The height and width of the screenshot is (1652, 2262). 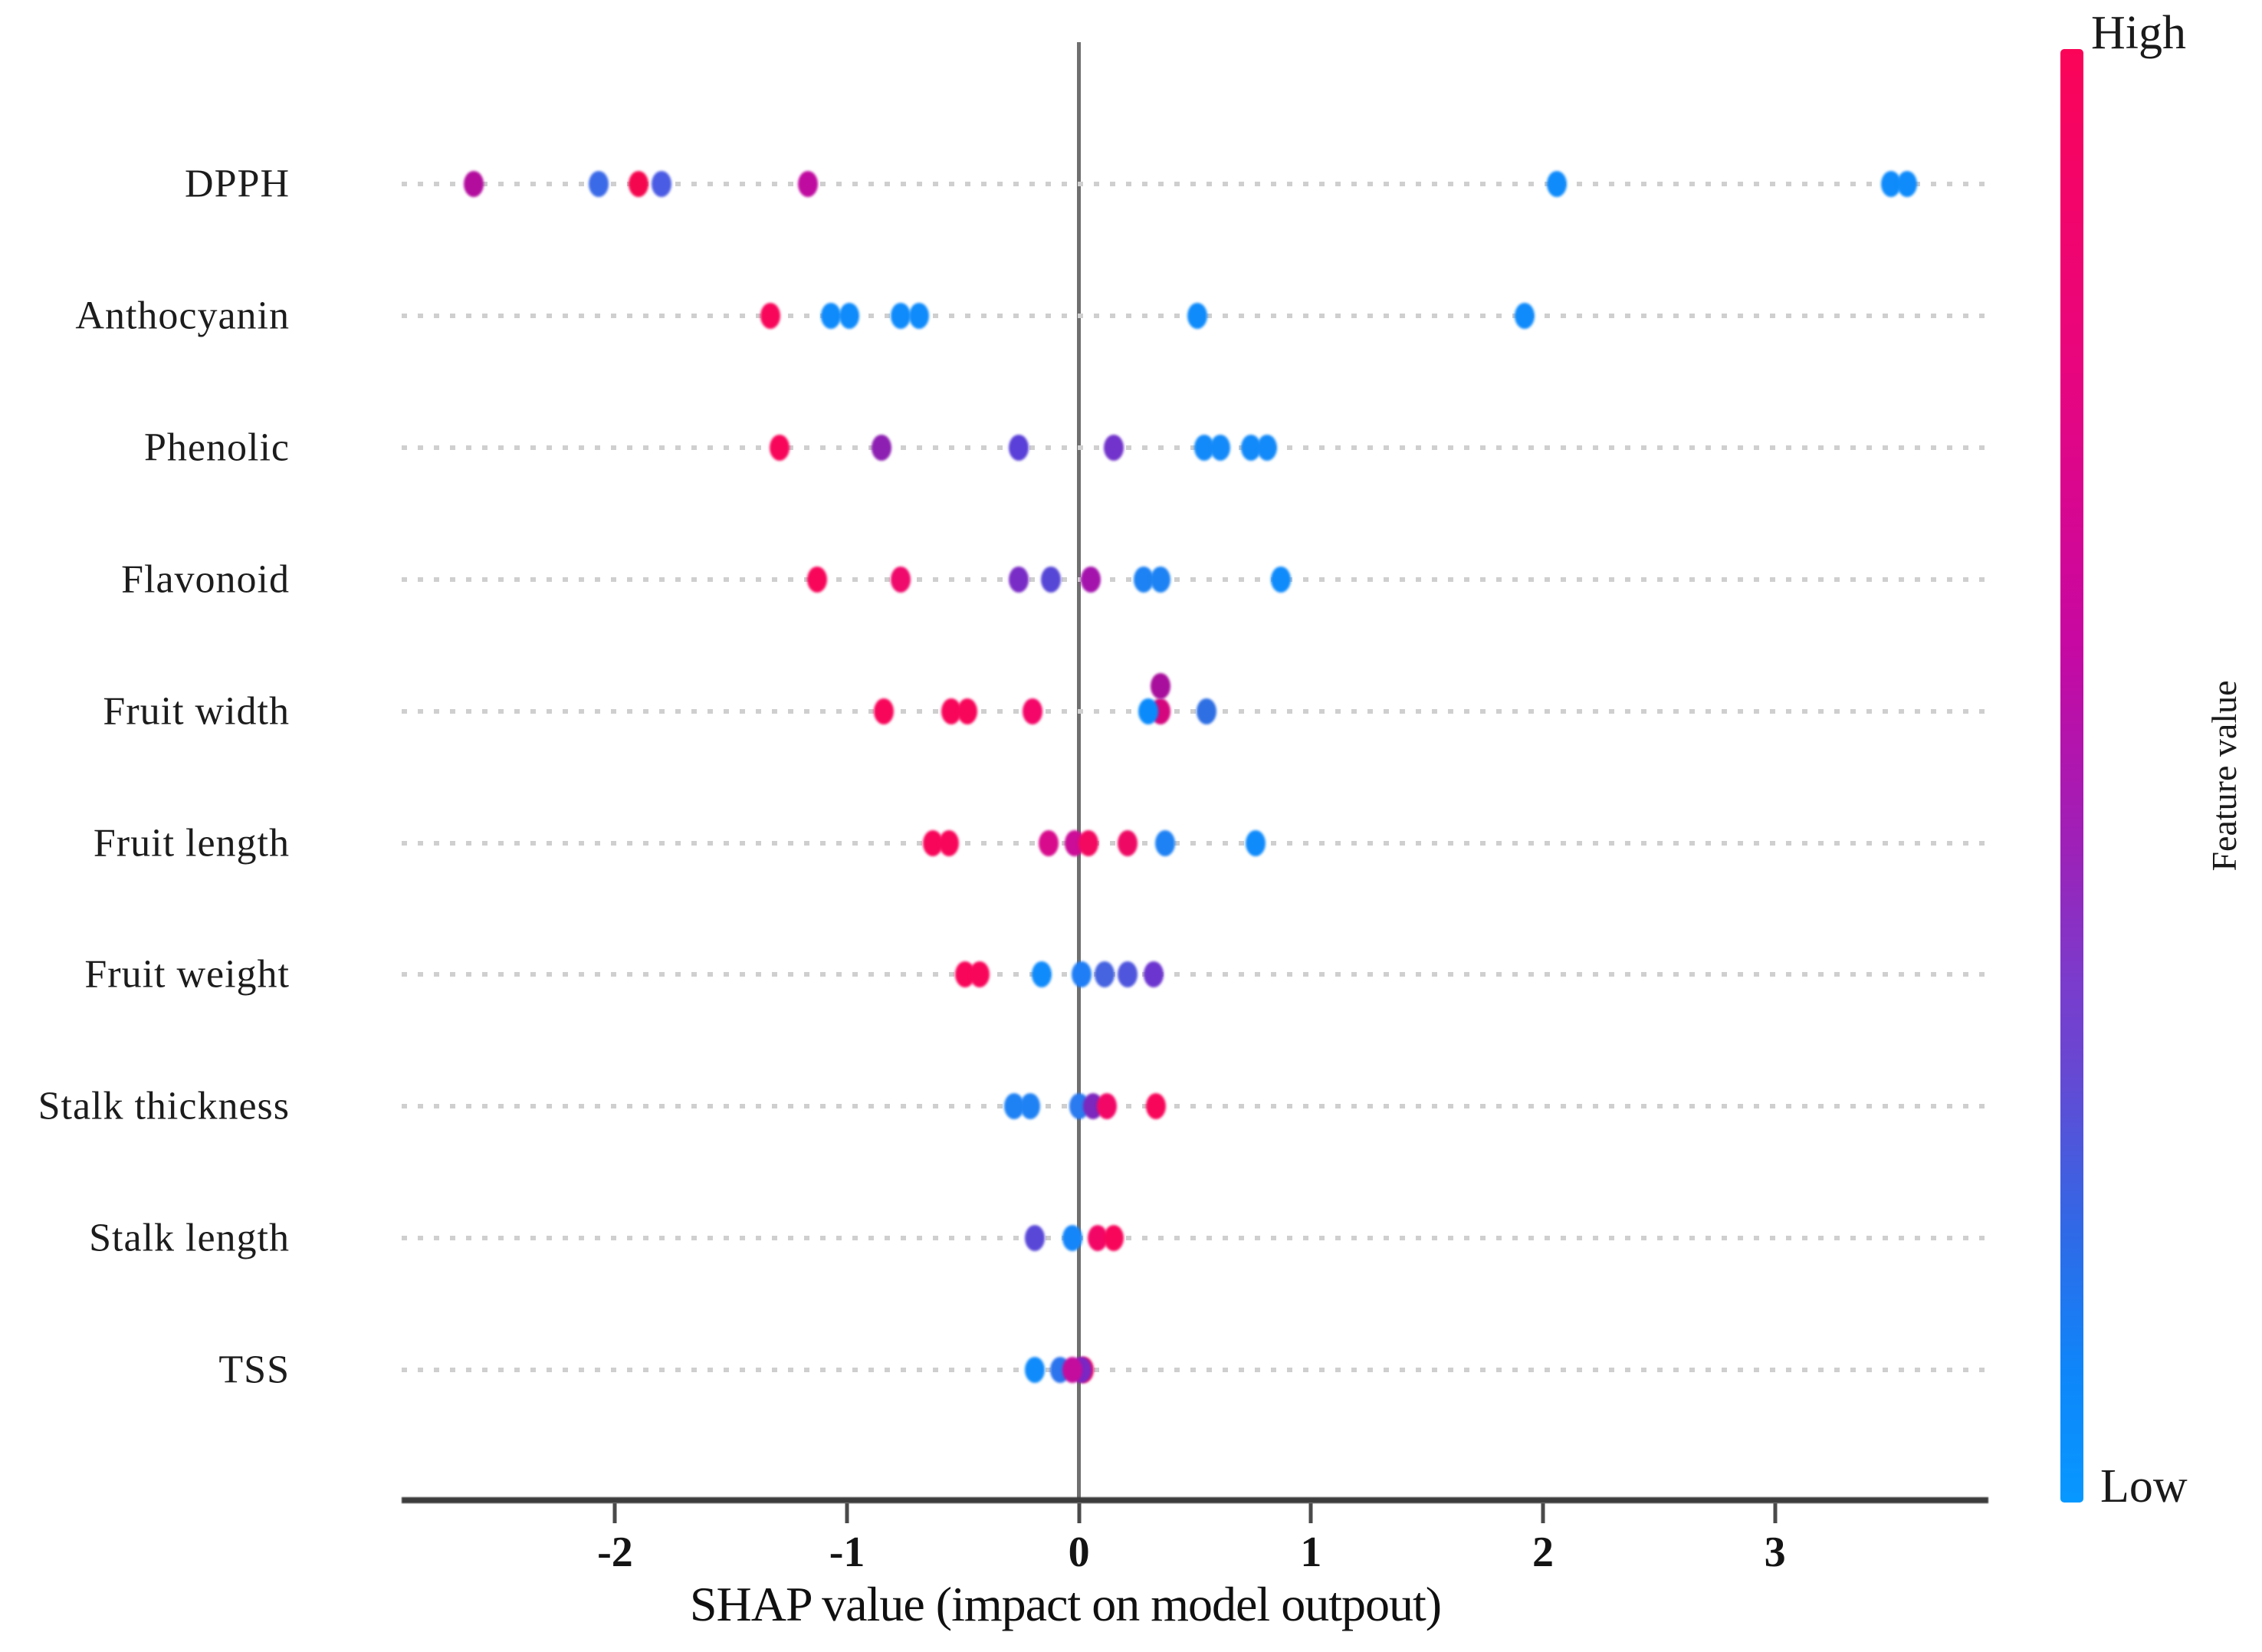 I want to click on colorbar-low-label: Low, so click(x=2144, y=1486).